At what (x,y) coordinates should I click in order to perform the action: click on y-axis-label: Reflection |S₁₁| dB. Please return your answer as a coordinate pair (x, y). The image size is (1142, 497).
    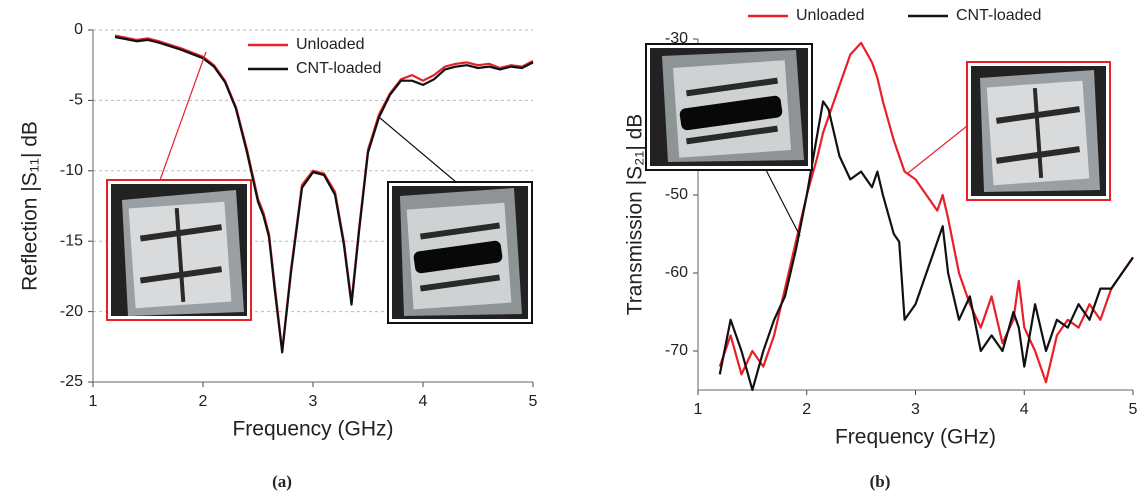
    Looking at the image, I should click on (30, 206).